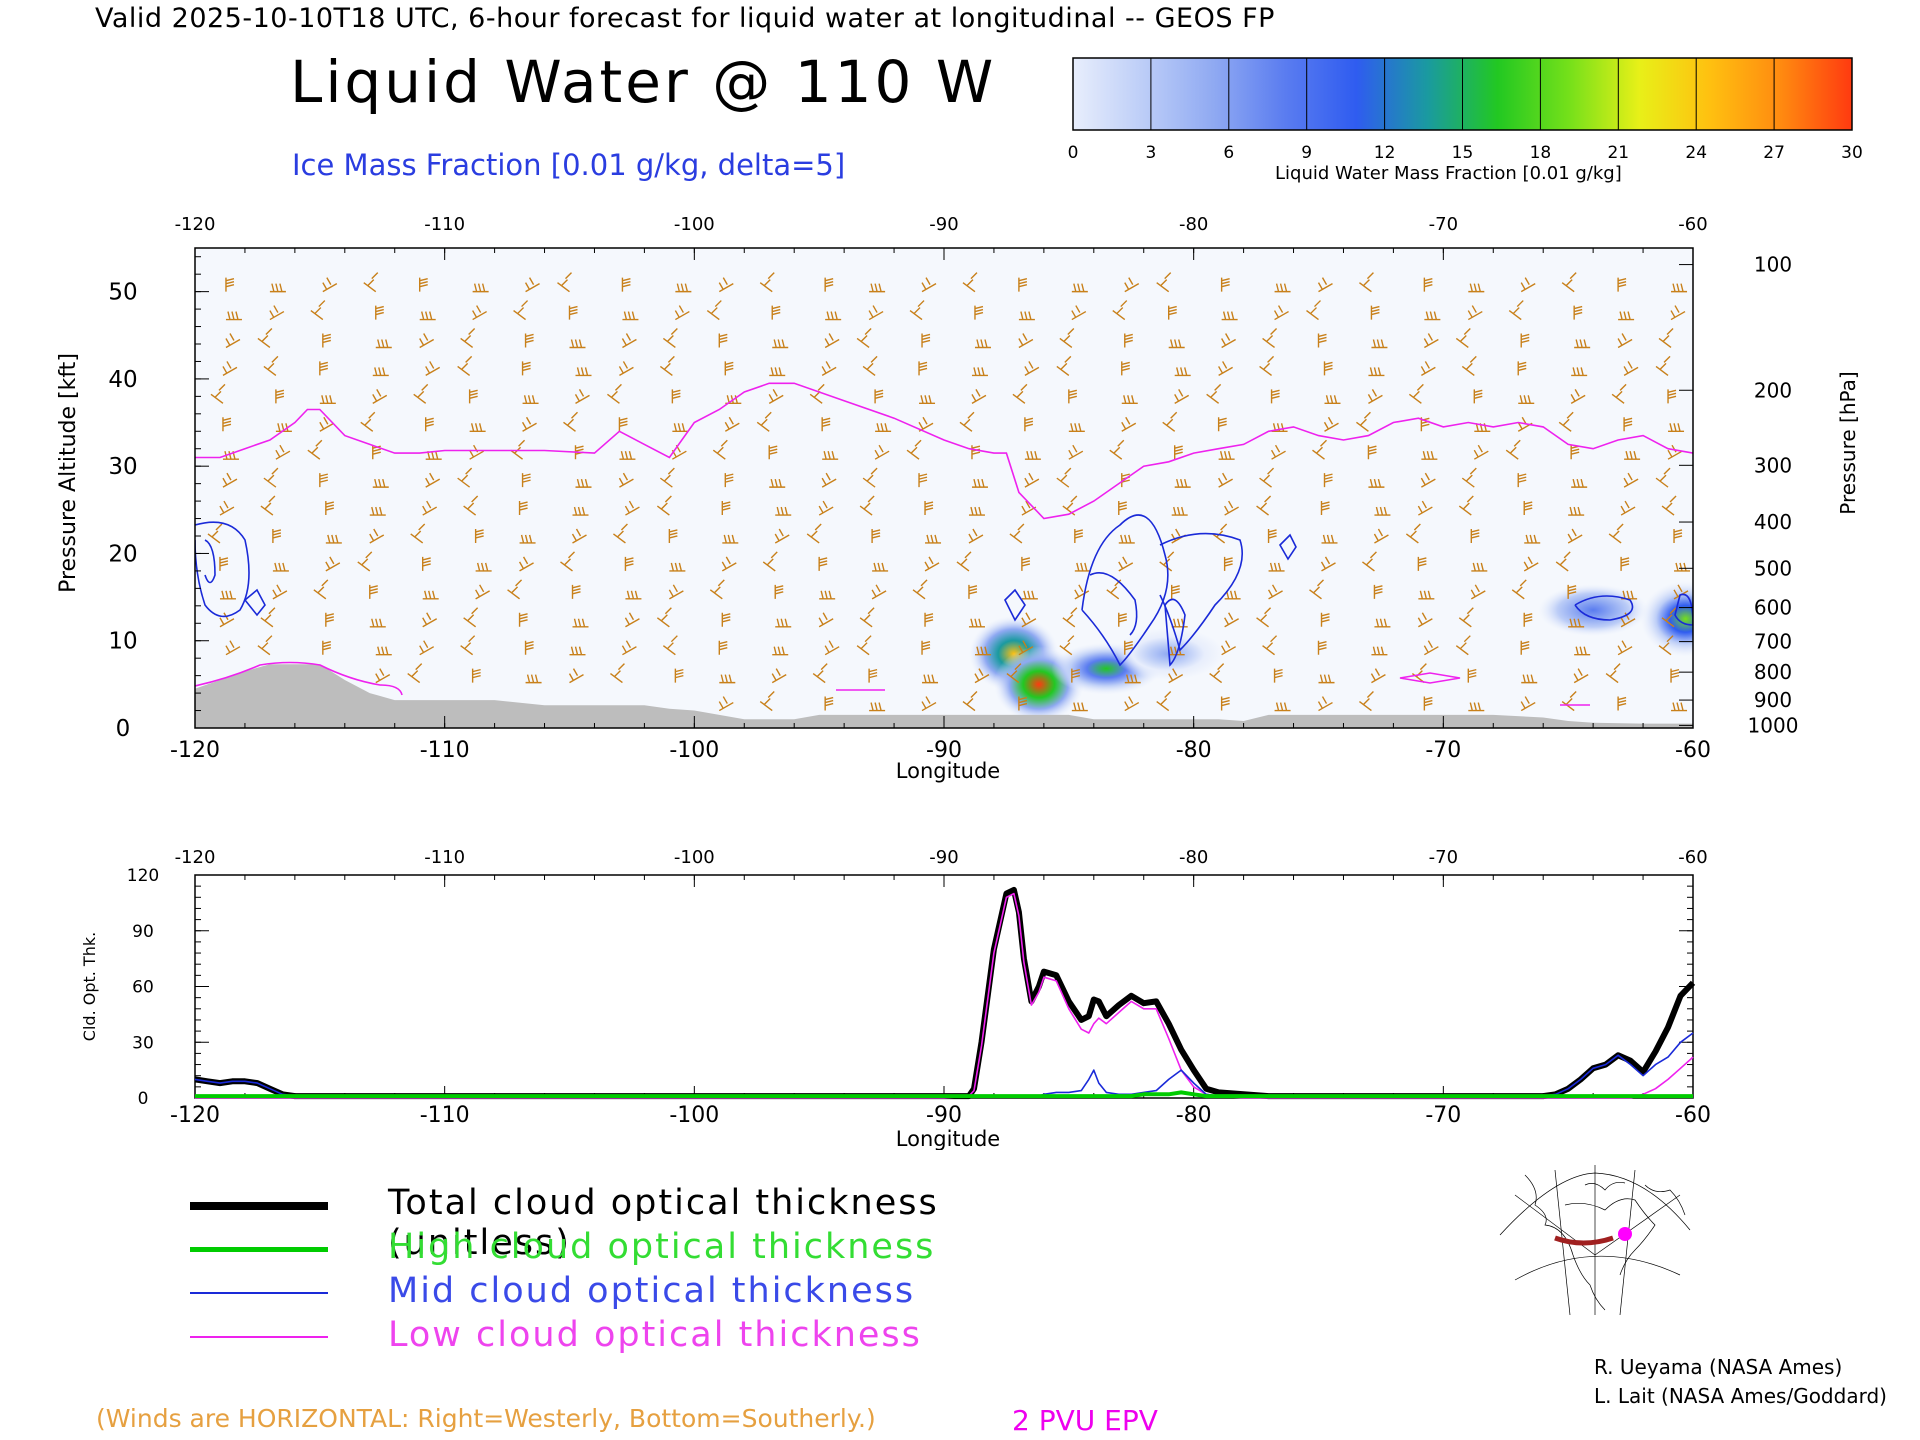 Image resolution: width=1920 pixels, height=1440 pixels. Describe the element at coordinates (1443, 750) in the screenshot. I see `x-tick-label: -70` at that location.